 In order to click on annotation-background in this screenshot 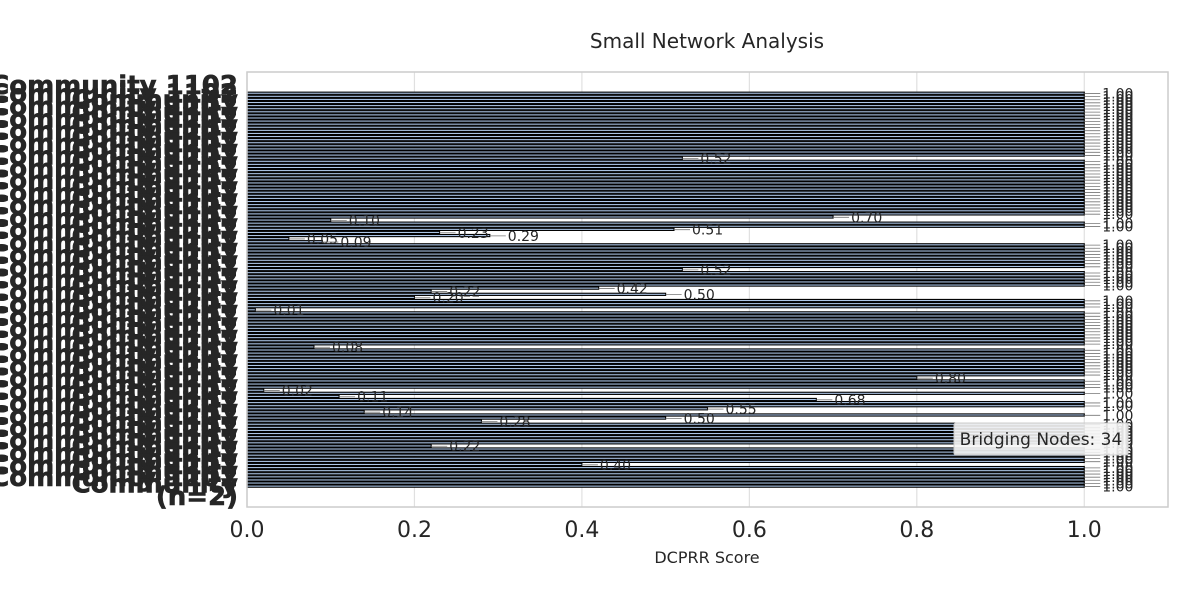, I will do `click(1041, 439)`.